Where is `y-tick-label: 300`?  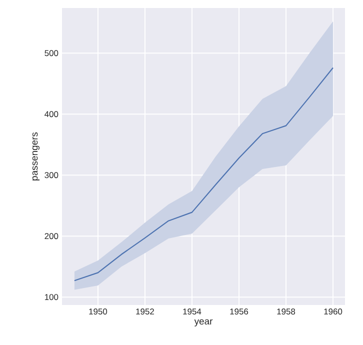 y-tick-label: 300 is located at coordinates (51, 175).